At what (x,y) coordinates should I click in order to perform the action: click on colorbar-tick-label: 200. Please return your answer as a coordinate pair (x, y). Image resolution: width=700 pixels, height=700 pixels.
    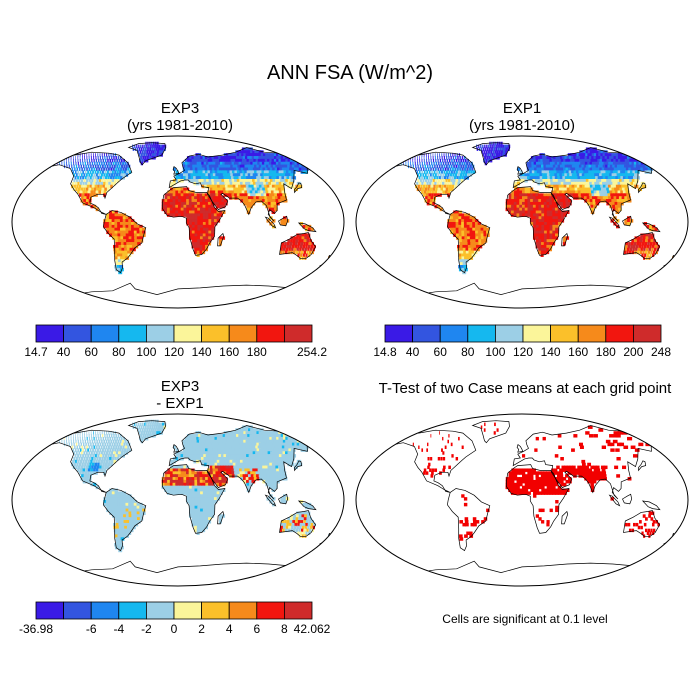
    Looking at the image, I should click on (633, 352).